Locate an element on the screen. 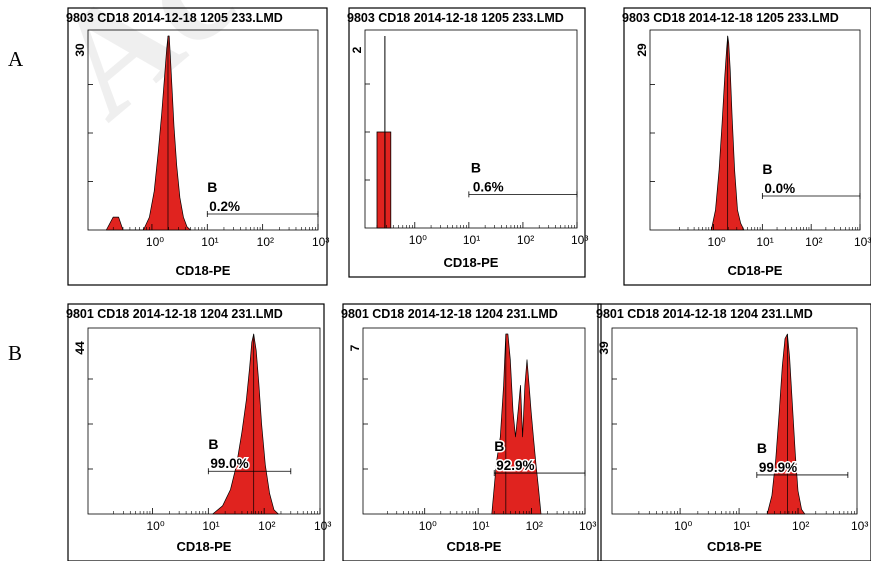  x-tick-label-5-0: 10⁰ is located at coordinates (683, 526).